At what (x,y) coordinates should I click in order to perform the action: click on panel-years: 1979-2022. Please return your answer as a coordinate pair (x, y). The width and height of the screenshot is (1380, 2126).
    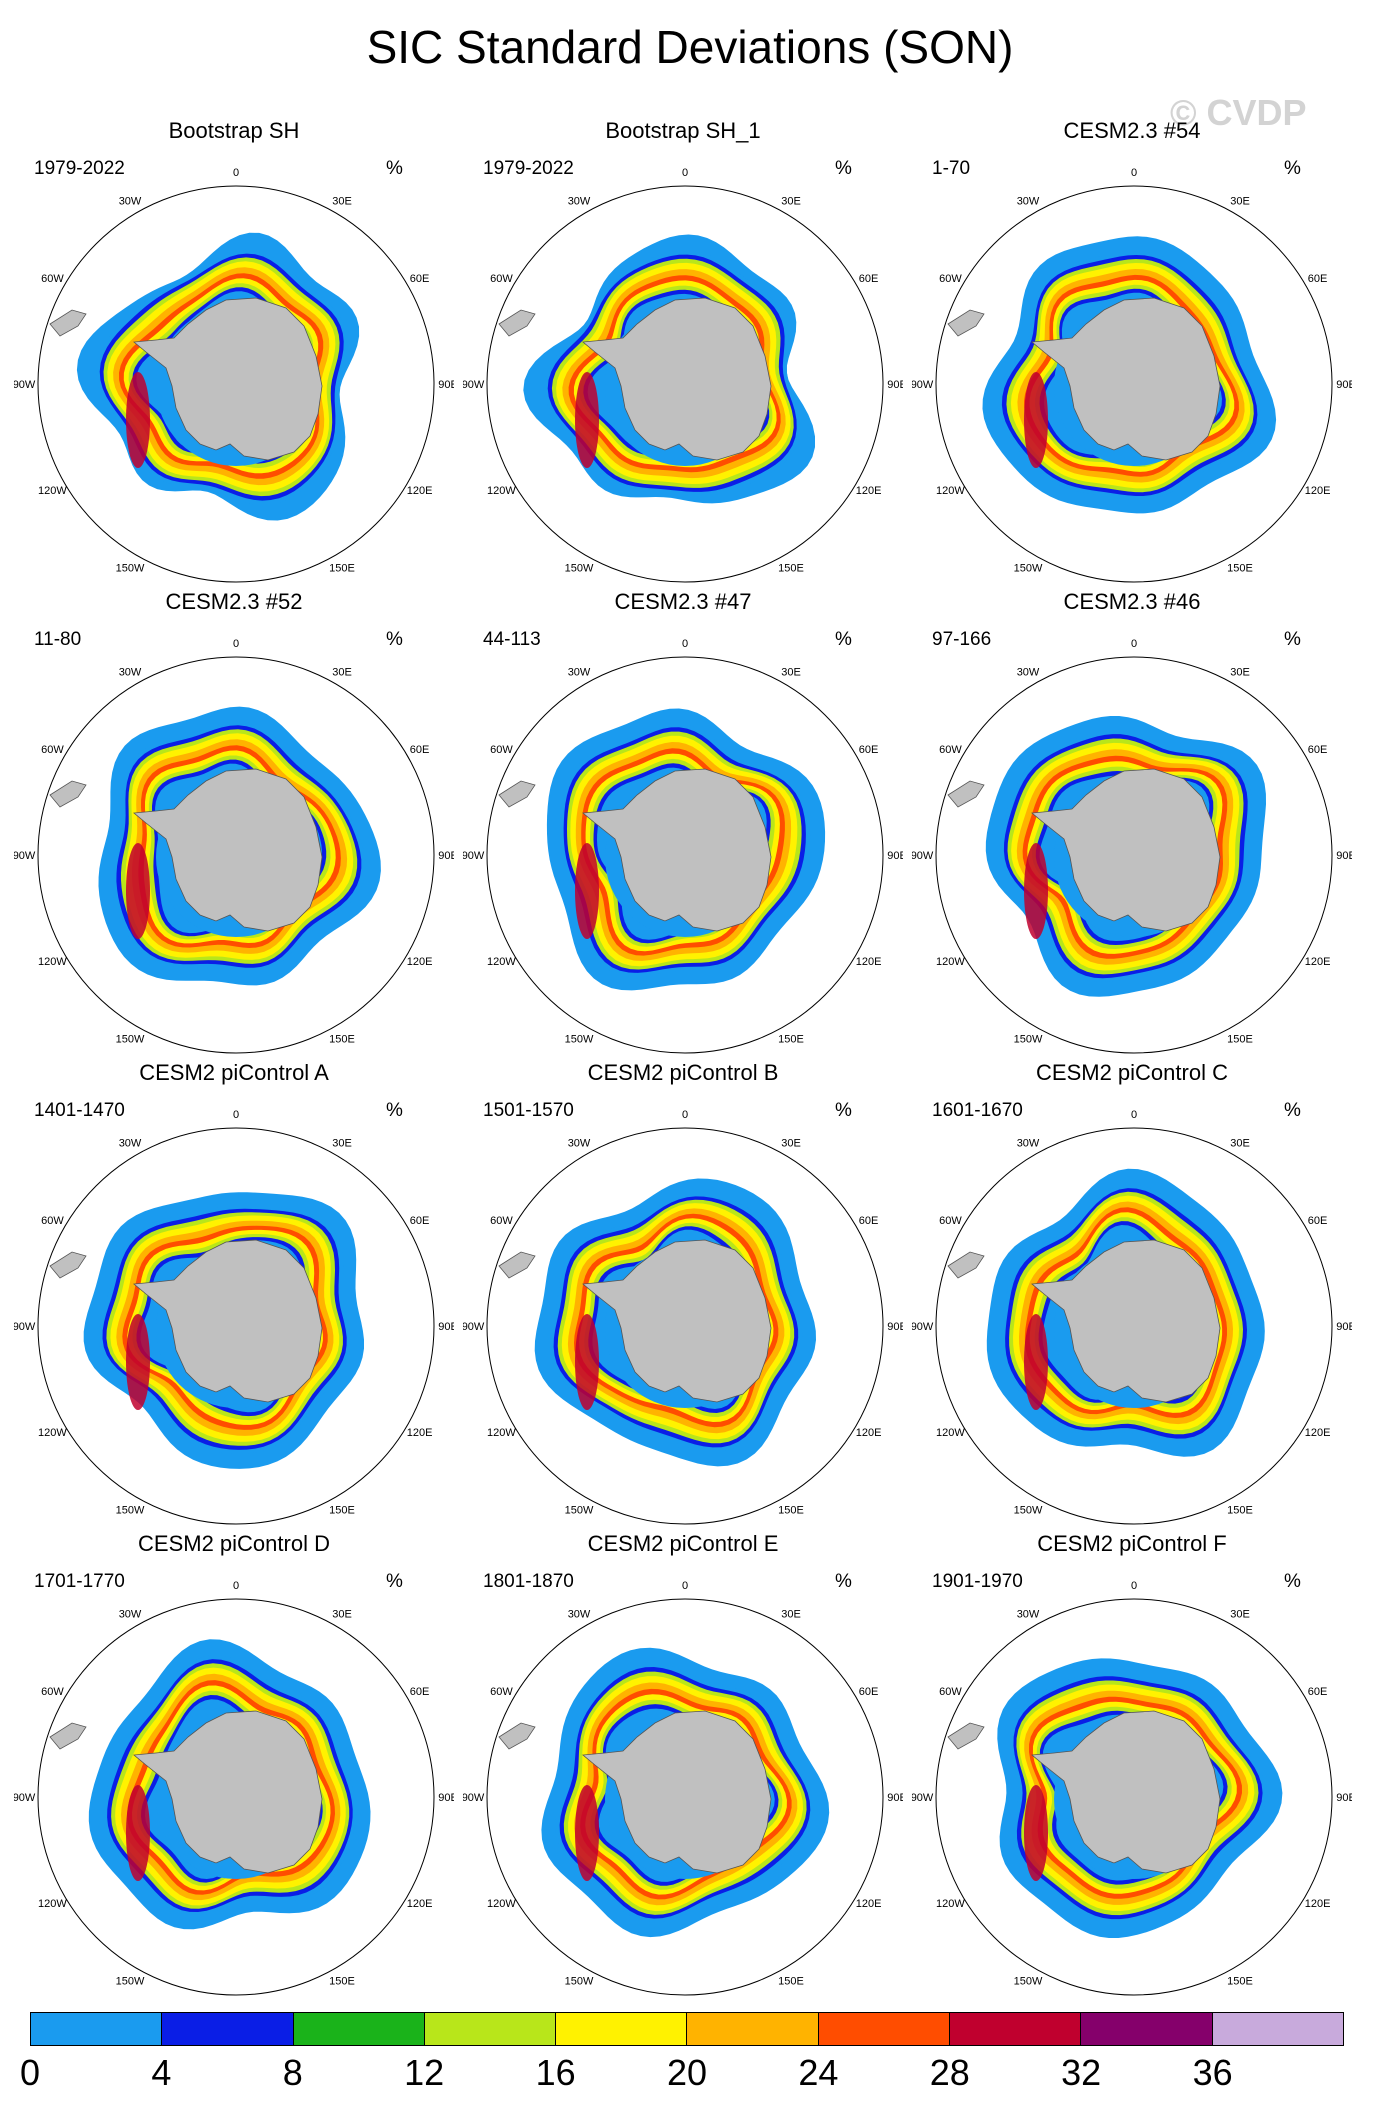
    Looking at the image, I should click on (528, 168).